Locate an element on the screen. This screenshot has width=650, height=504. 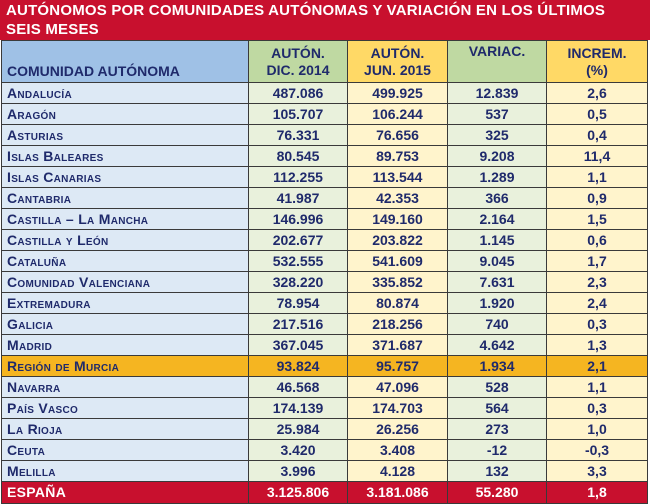
cell-region: Castilla – La Mancha is located at coordinates (125, 219).